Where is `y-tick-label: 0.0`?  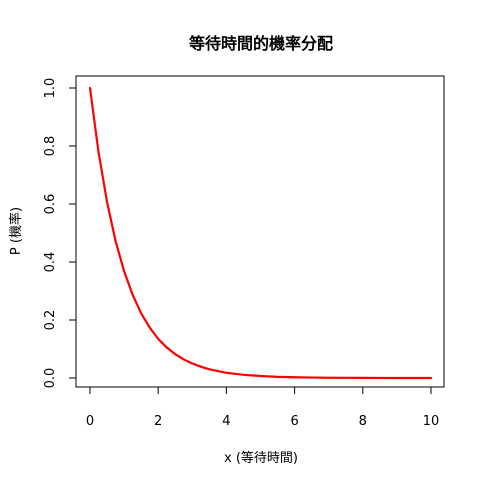 y-tick-label: 0.0 is located at coordinates (50, 378).